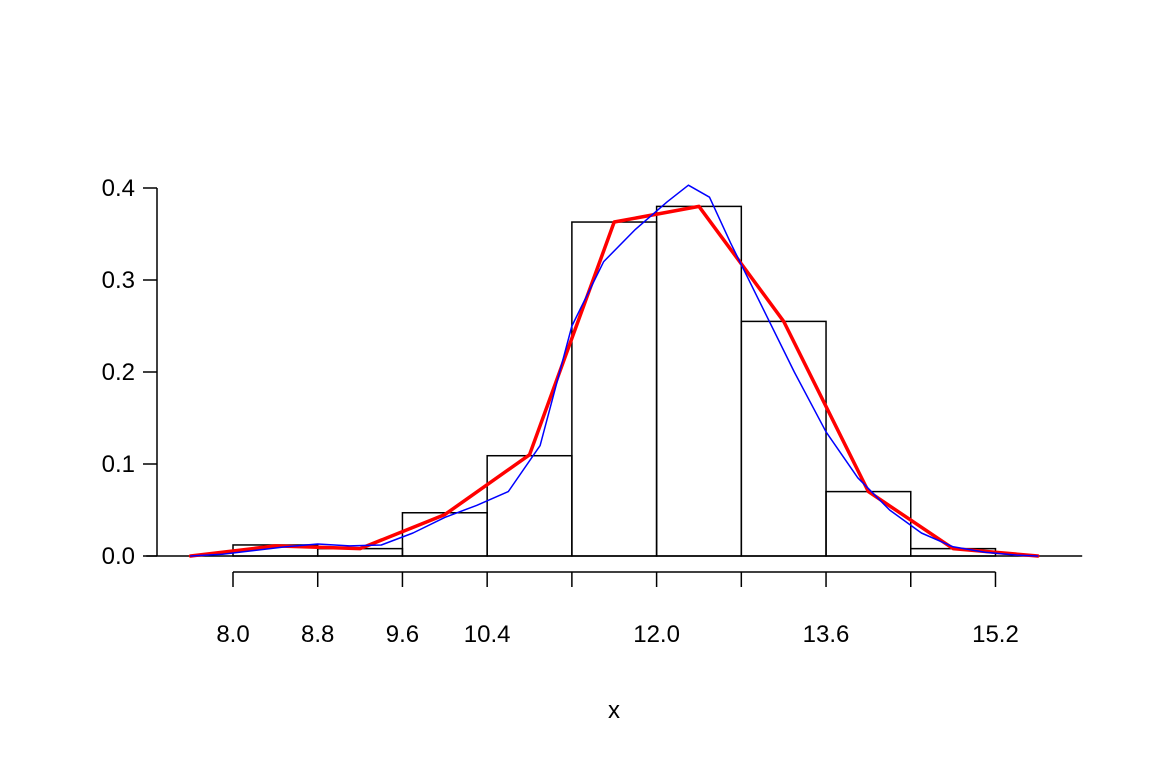  I want to click on x-tick-label: 10.4, so click(487, 634).